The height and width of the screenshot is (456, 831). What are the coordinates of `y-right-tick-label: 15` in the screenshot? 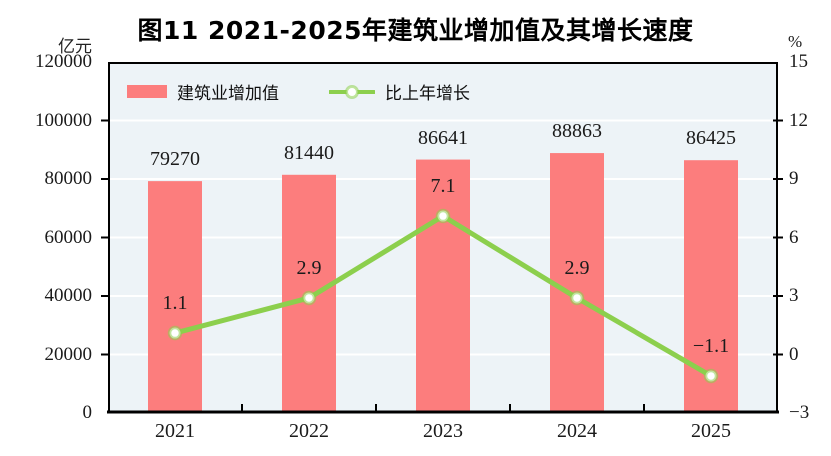 It's located at (798, 61).